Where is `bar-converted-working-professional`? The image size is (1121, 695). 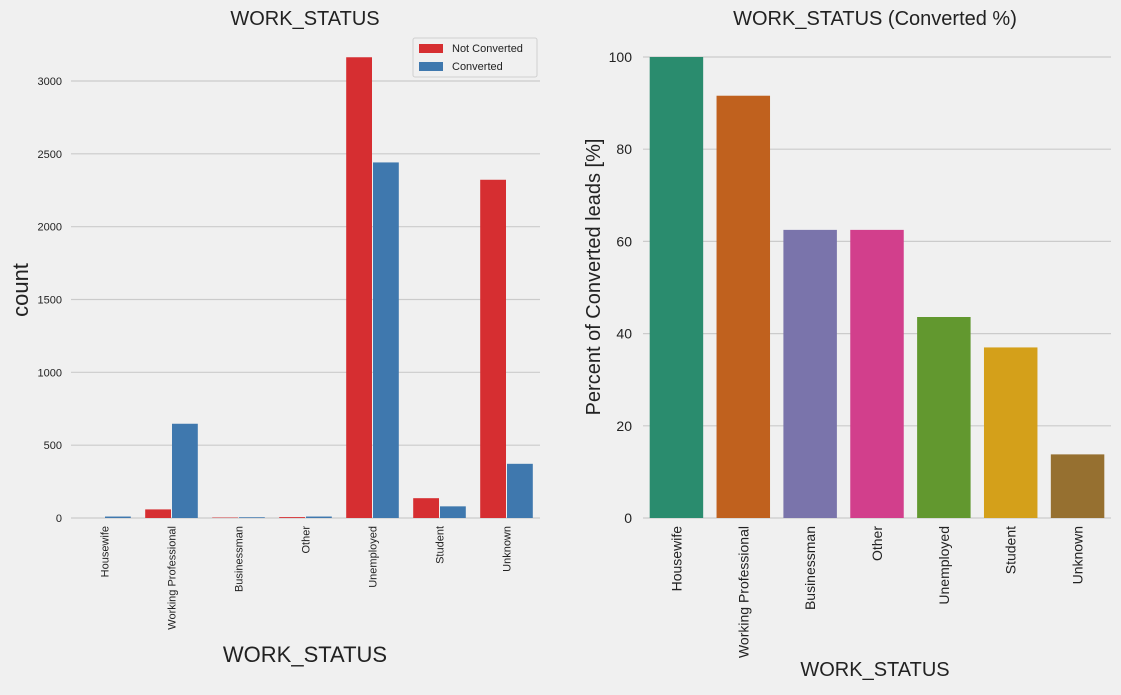 bar-converted-working-professional is located at coordinates (185, 471).